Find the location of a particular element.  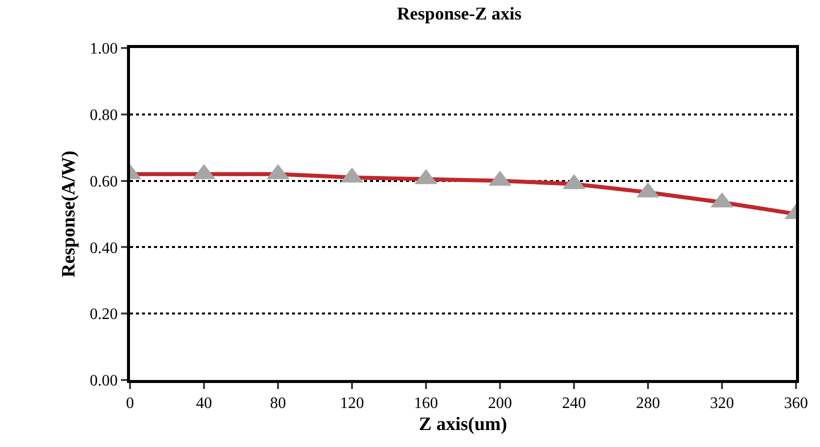

y-tick-label: 0.20 is located at coordinates (104, 315).